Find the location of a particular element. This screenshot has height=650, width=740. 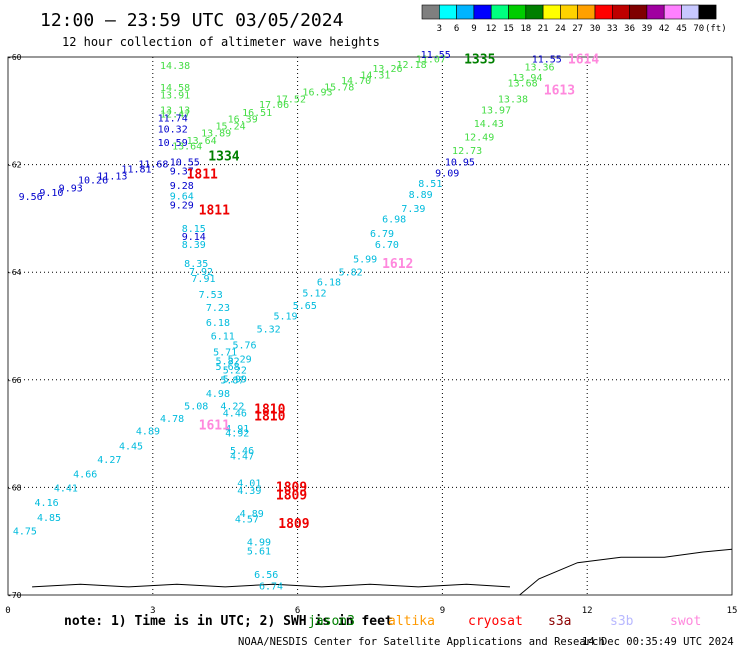

color-scale-label: 9 is located at coordinates (473, 29).